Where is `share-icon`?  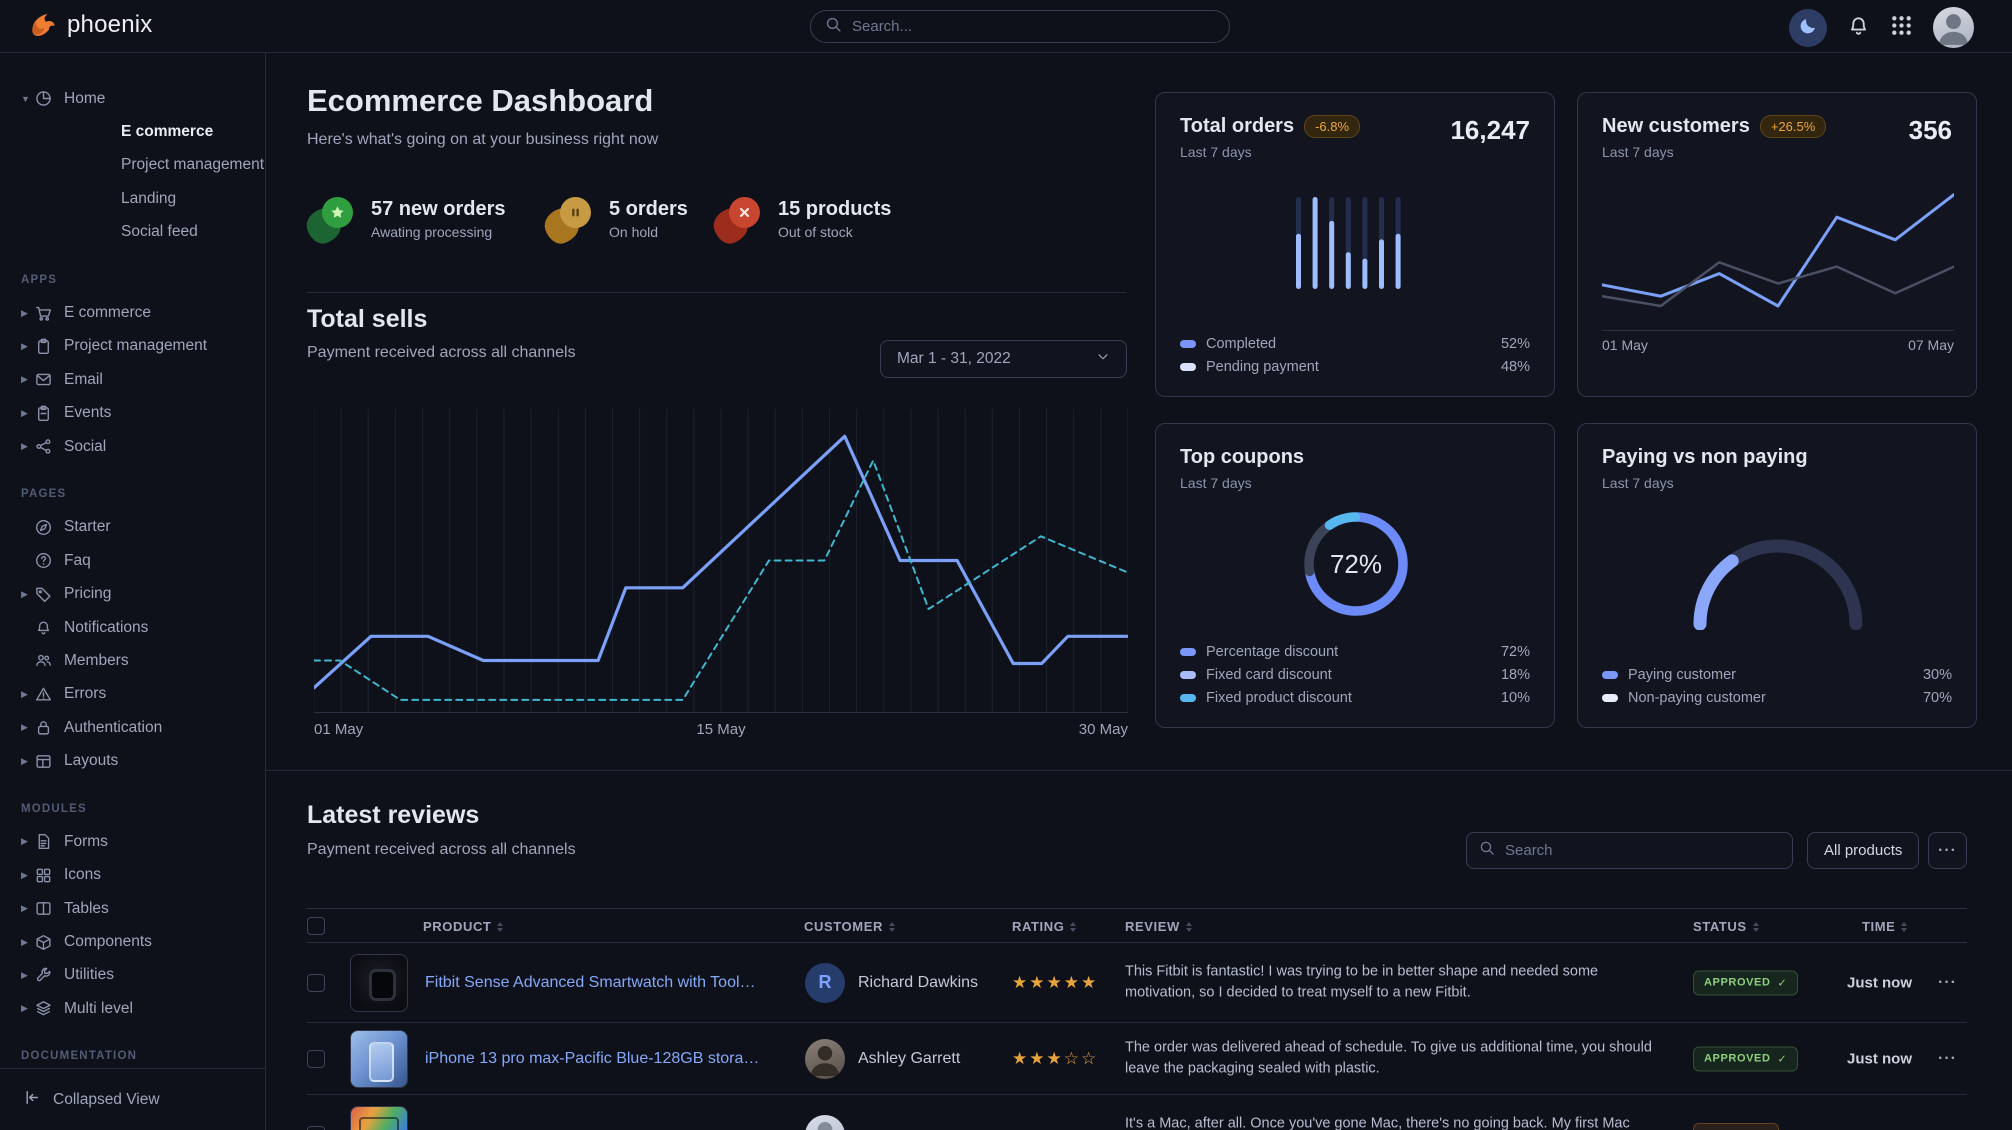
share-icon is located at coordinates (49, 446).